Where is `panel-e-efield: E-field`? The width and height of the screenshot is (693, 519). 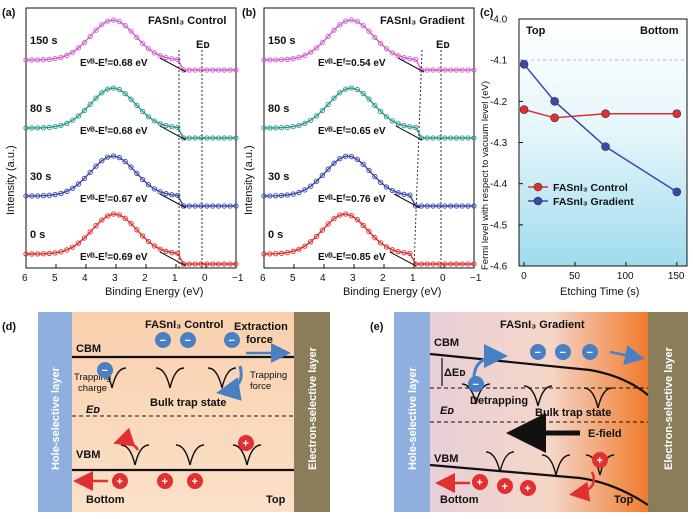 panel-e-efield: E-field is located at coordinates (605, 434).